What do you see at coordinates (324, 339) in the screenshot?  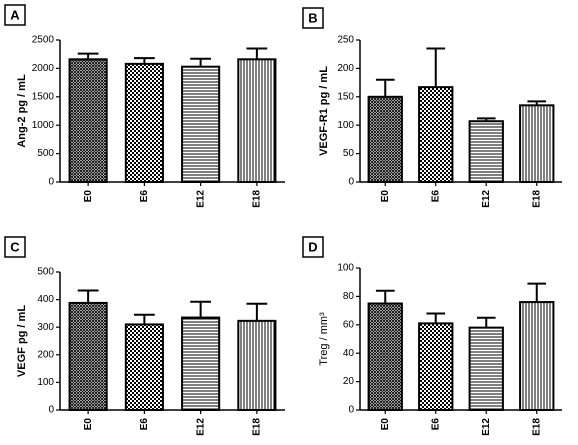 I see `y-axis-label: Treg / mm³` at bounding box center [324, 339].